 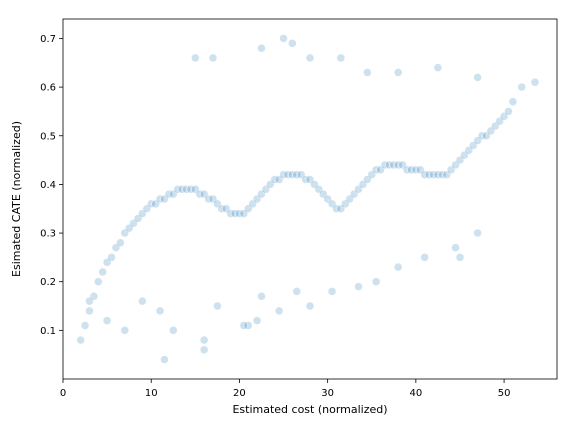 What do you see at coordinates (48, 331) in the screenshot?
I see `y-tick-label: 0.1` at bounding box center [48, 331].